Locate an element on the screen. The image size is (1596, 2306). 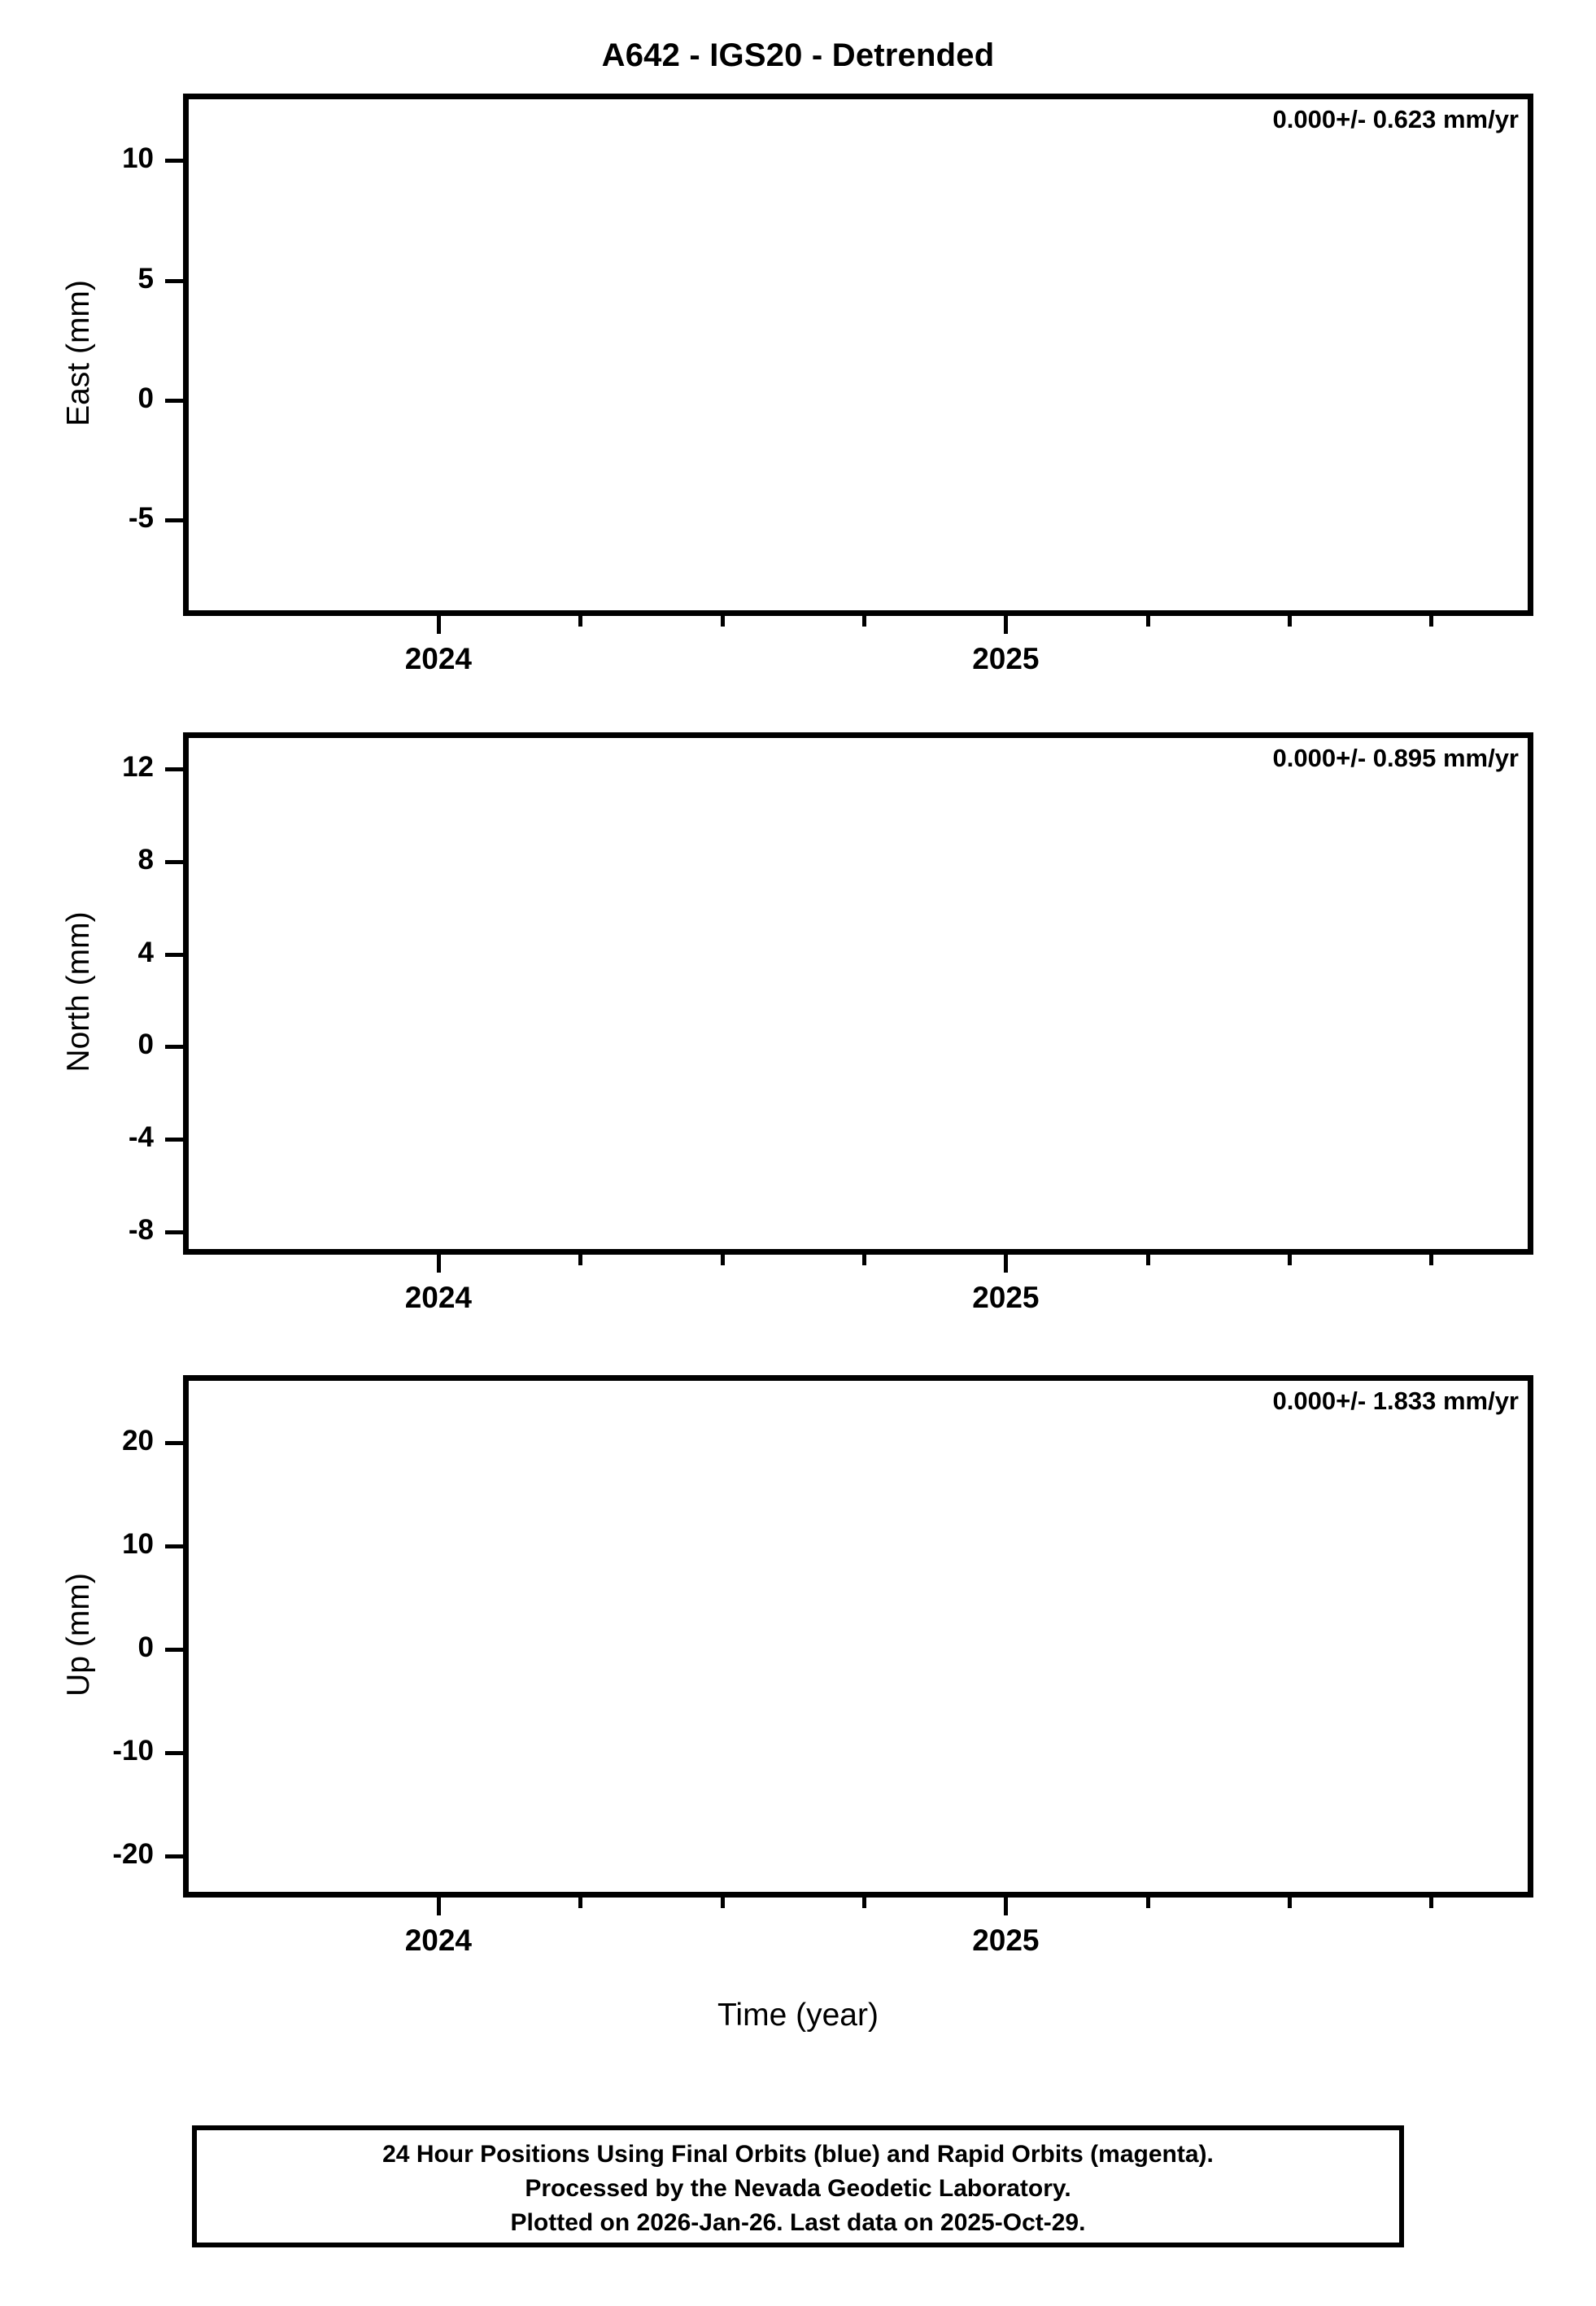
y-axis-label-east: East (mm) is located at coordinates (78, 353).